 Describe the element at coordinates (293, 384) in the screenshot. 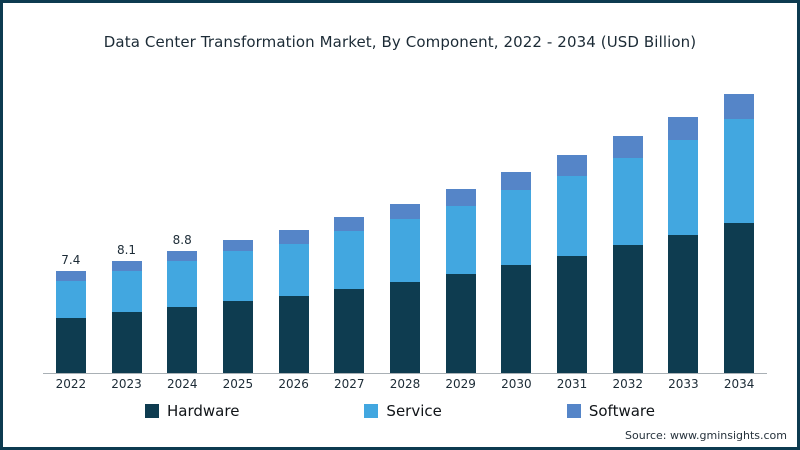

I see `x-axis-label: 2026` at that location.